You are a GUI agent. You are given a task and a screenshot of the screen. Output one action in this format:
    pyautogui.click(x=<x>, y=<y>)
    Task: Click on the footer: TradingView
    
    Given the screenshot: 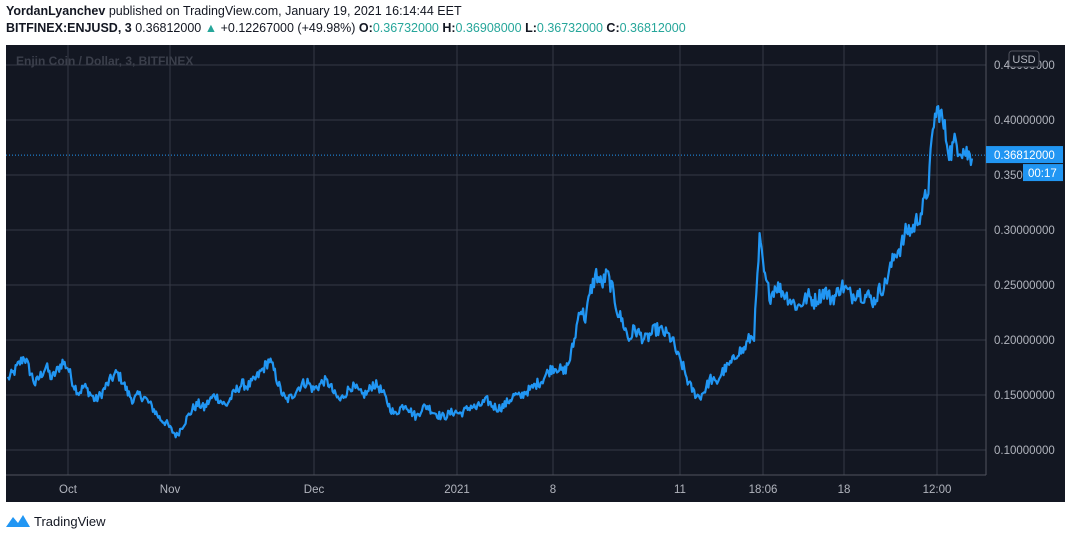 What is the action you would take?
    pyautogui.click(x=56, y=521)
    